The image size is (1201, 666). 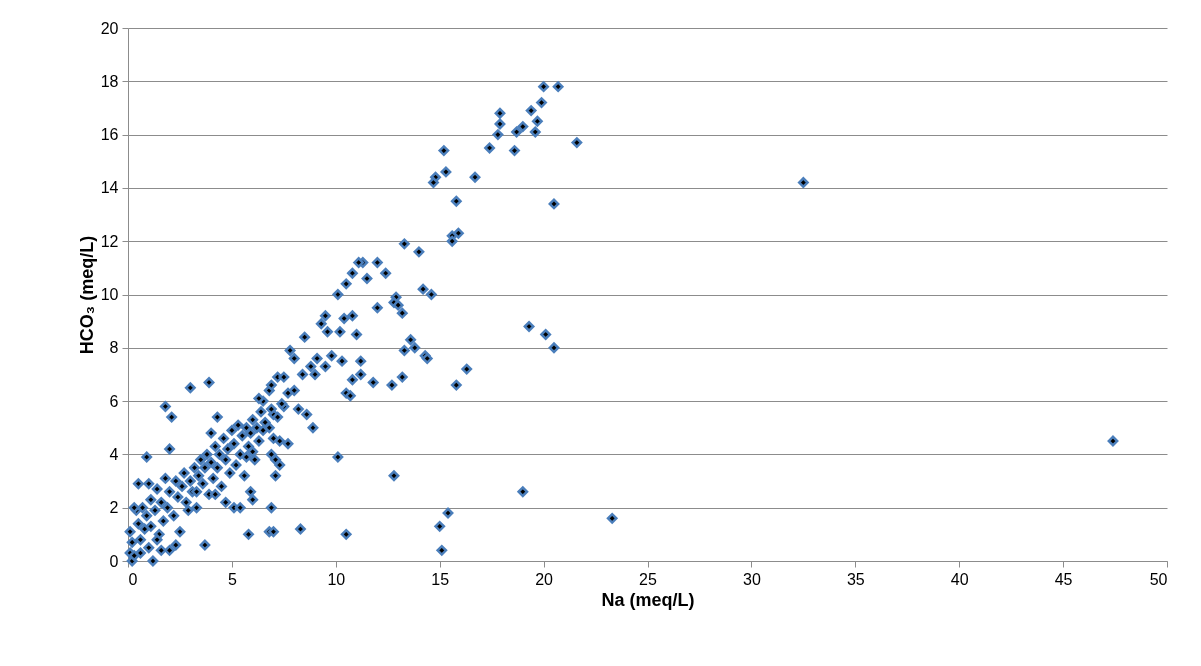 I want to click on y-tick-label: 16, so click(x=109, y=135).